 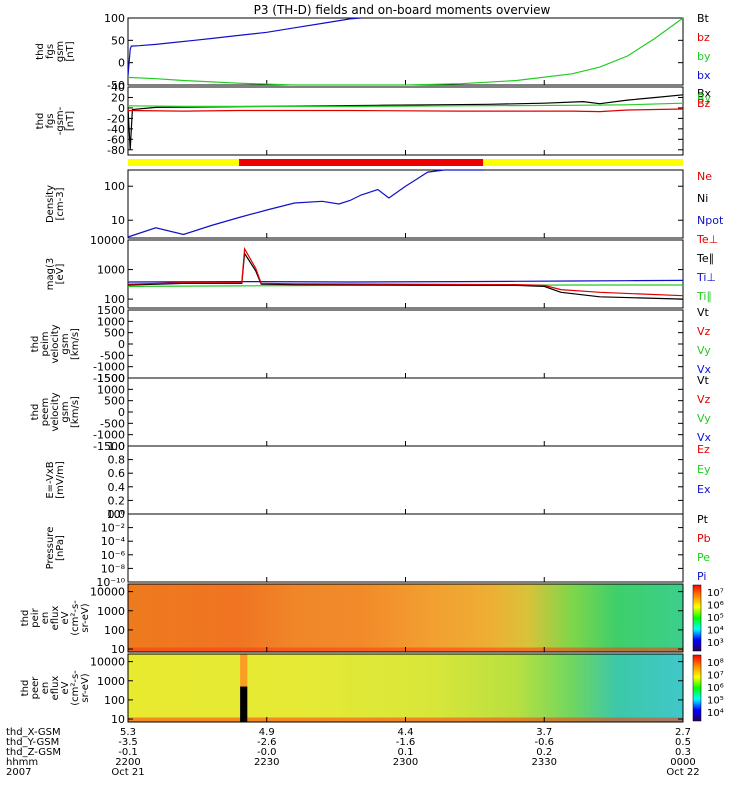 I want to click on y-tick-label: 0.4, so click(x=117, y=487).